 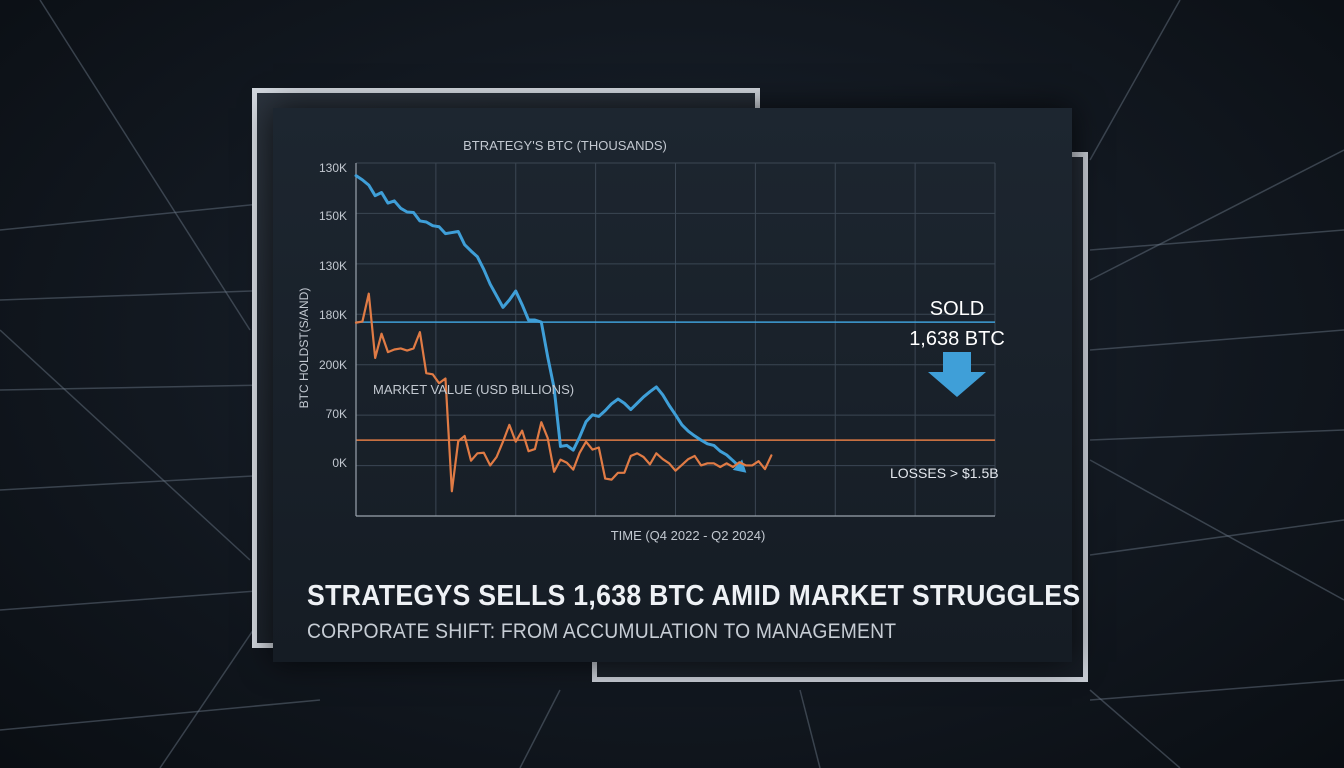 I want to click on y-tick-label: 180K, so click(x=333, y=315).